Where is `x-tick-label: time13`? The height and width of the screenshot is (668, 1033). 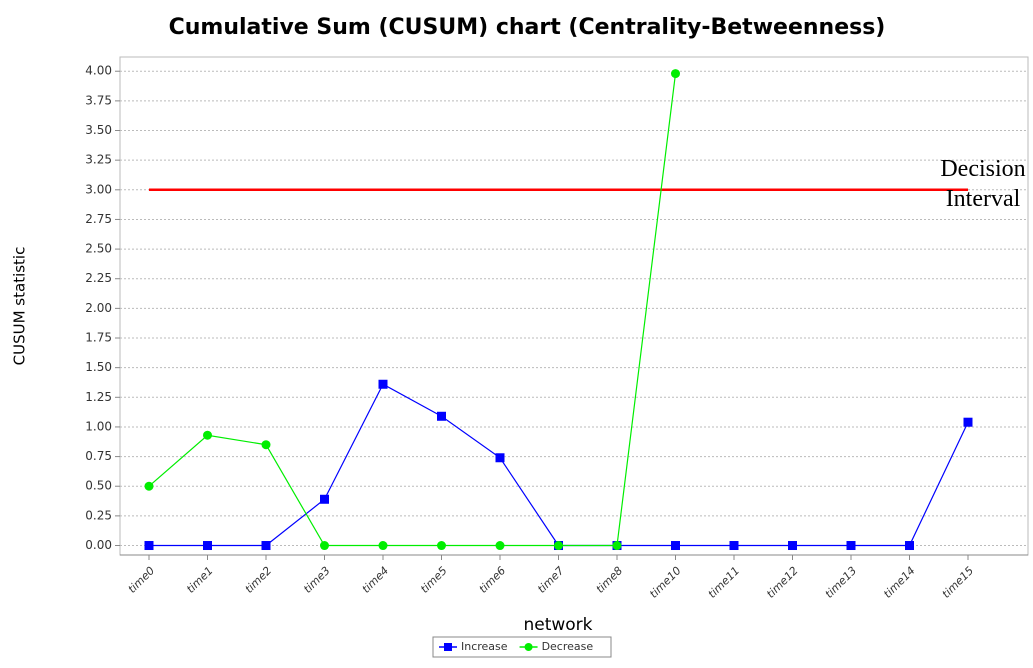 x-tick-label: time13 is located at coordinates (841, 582).